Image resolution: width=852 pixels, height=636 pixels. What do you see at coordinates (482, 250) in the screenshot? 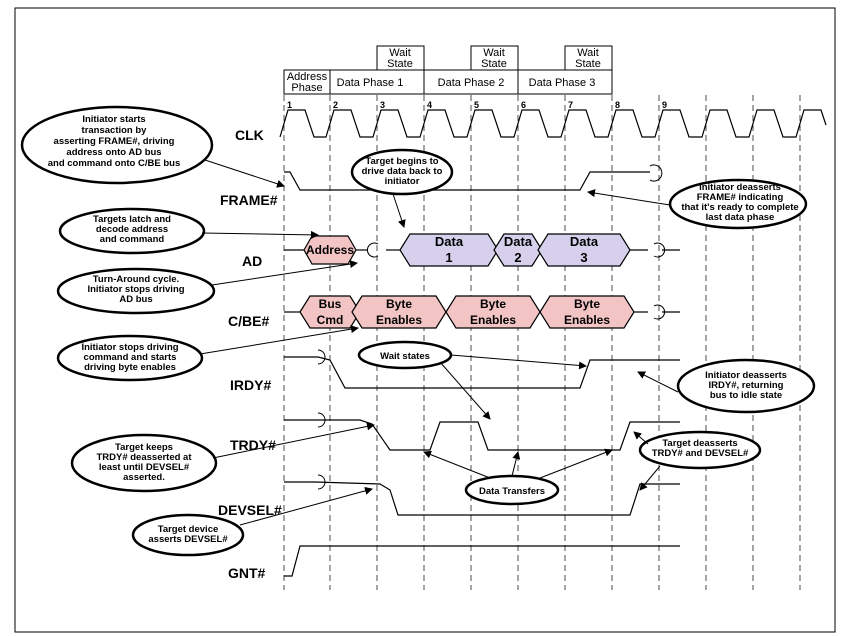
I see `ad-bus: Address Data 1 Data 2 Data 3` at bounding box center [482, 250].